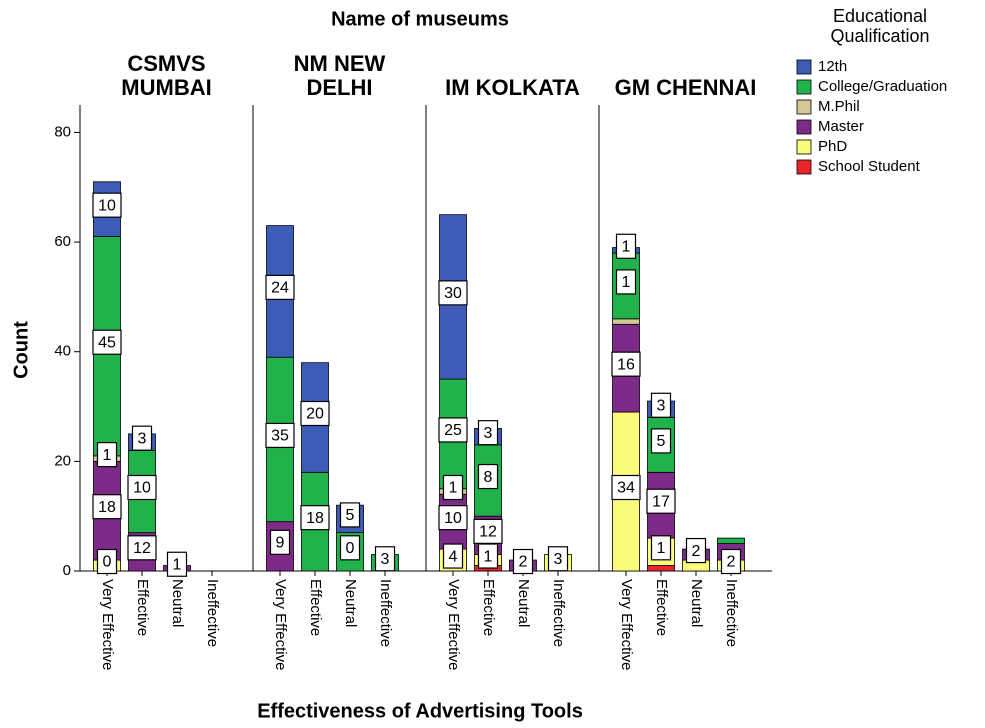 This screenshot has width=985, height=728. I want to click on y-tick-label: 20, so click(62, 460).